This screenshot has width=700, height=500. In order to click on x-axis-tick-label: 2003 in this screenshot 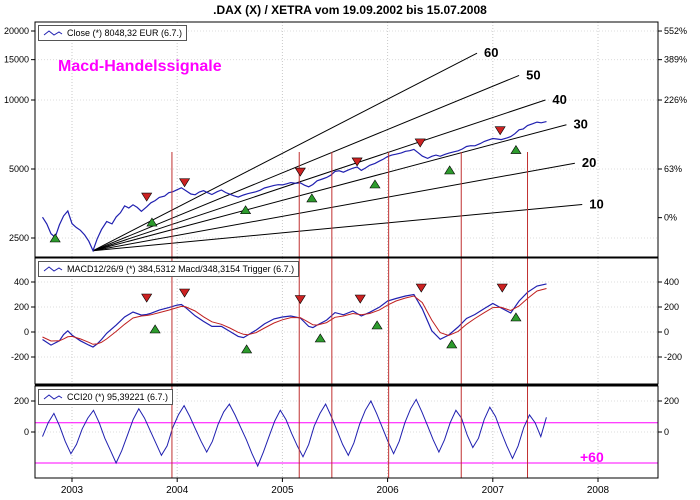, I will do `click(72, 490)`.